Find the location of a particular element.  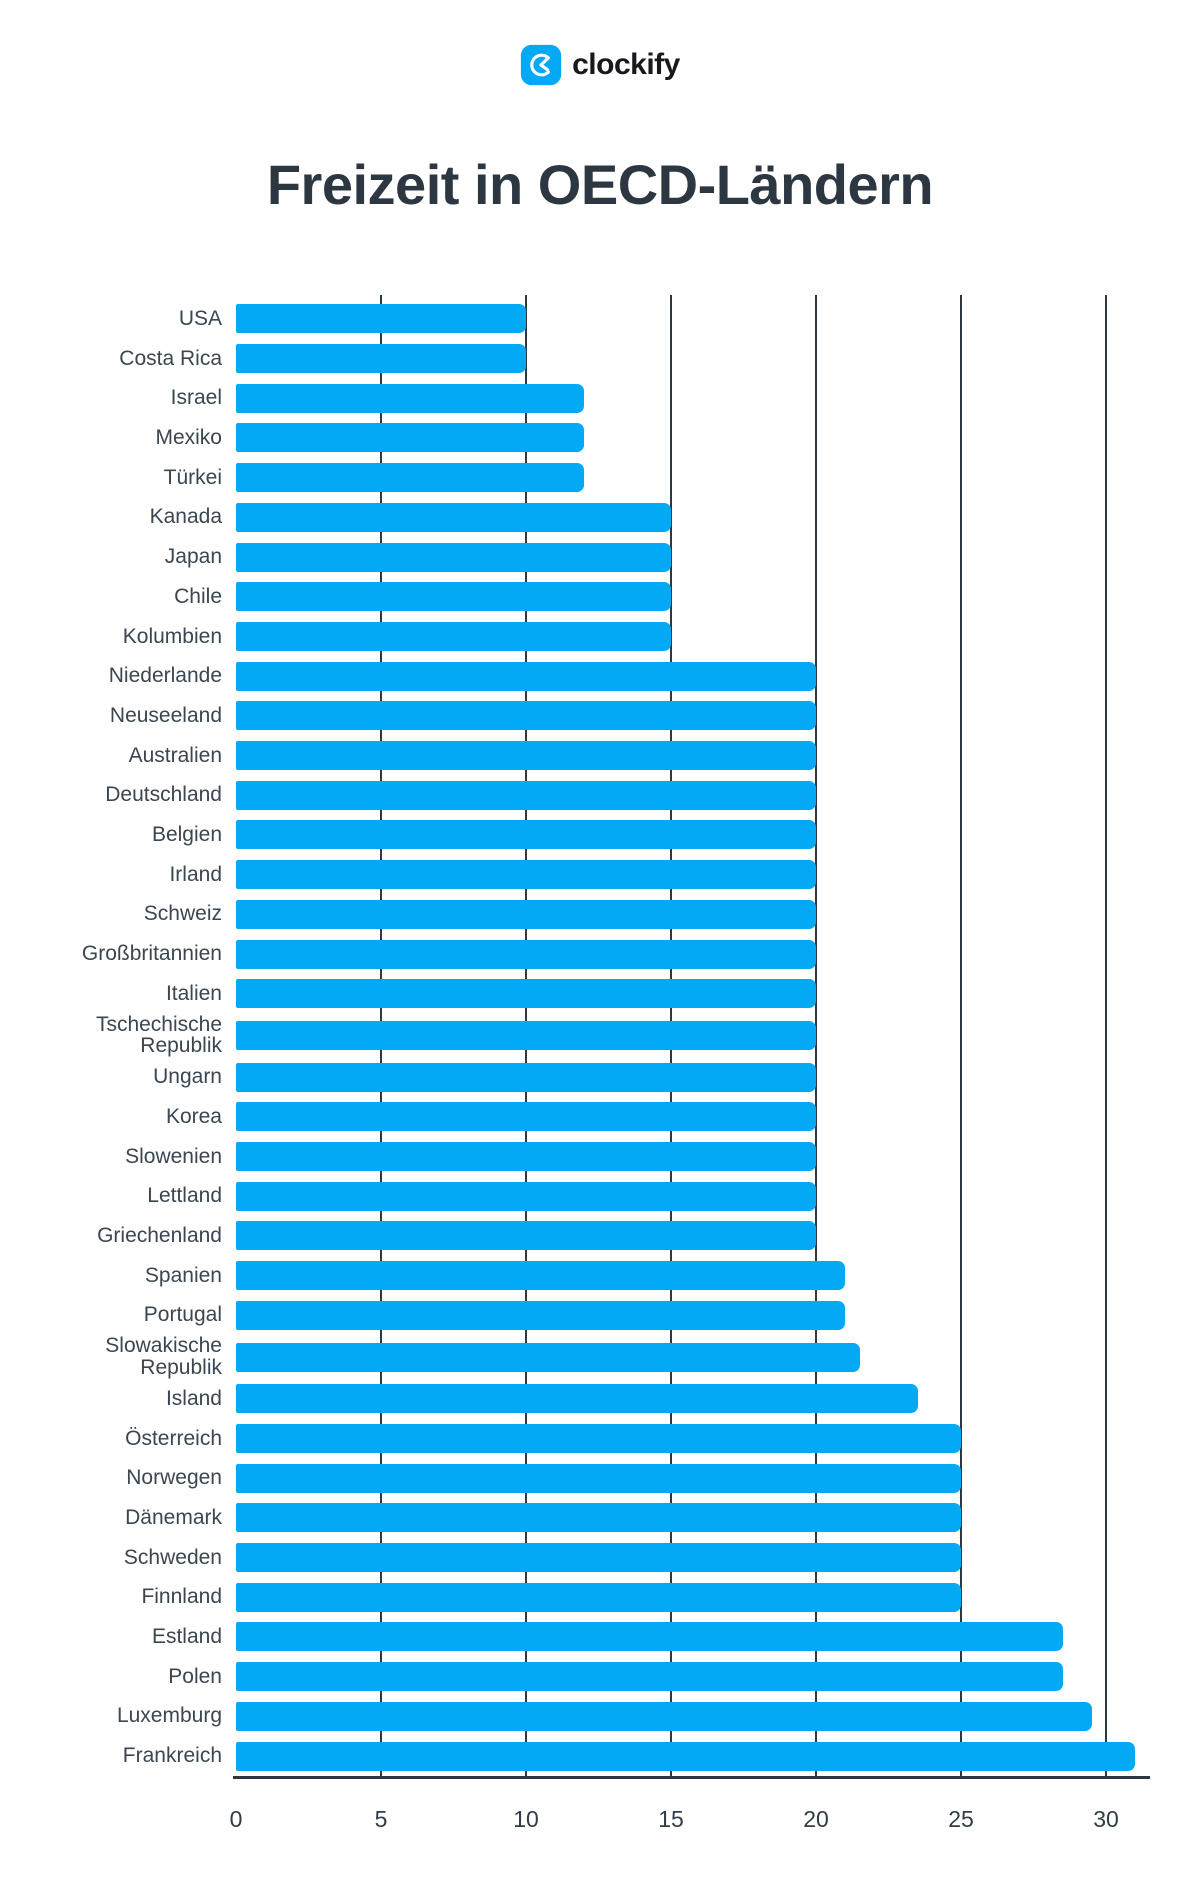

bar-row: Dänemark is located at coordinates (600, 1518).